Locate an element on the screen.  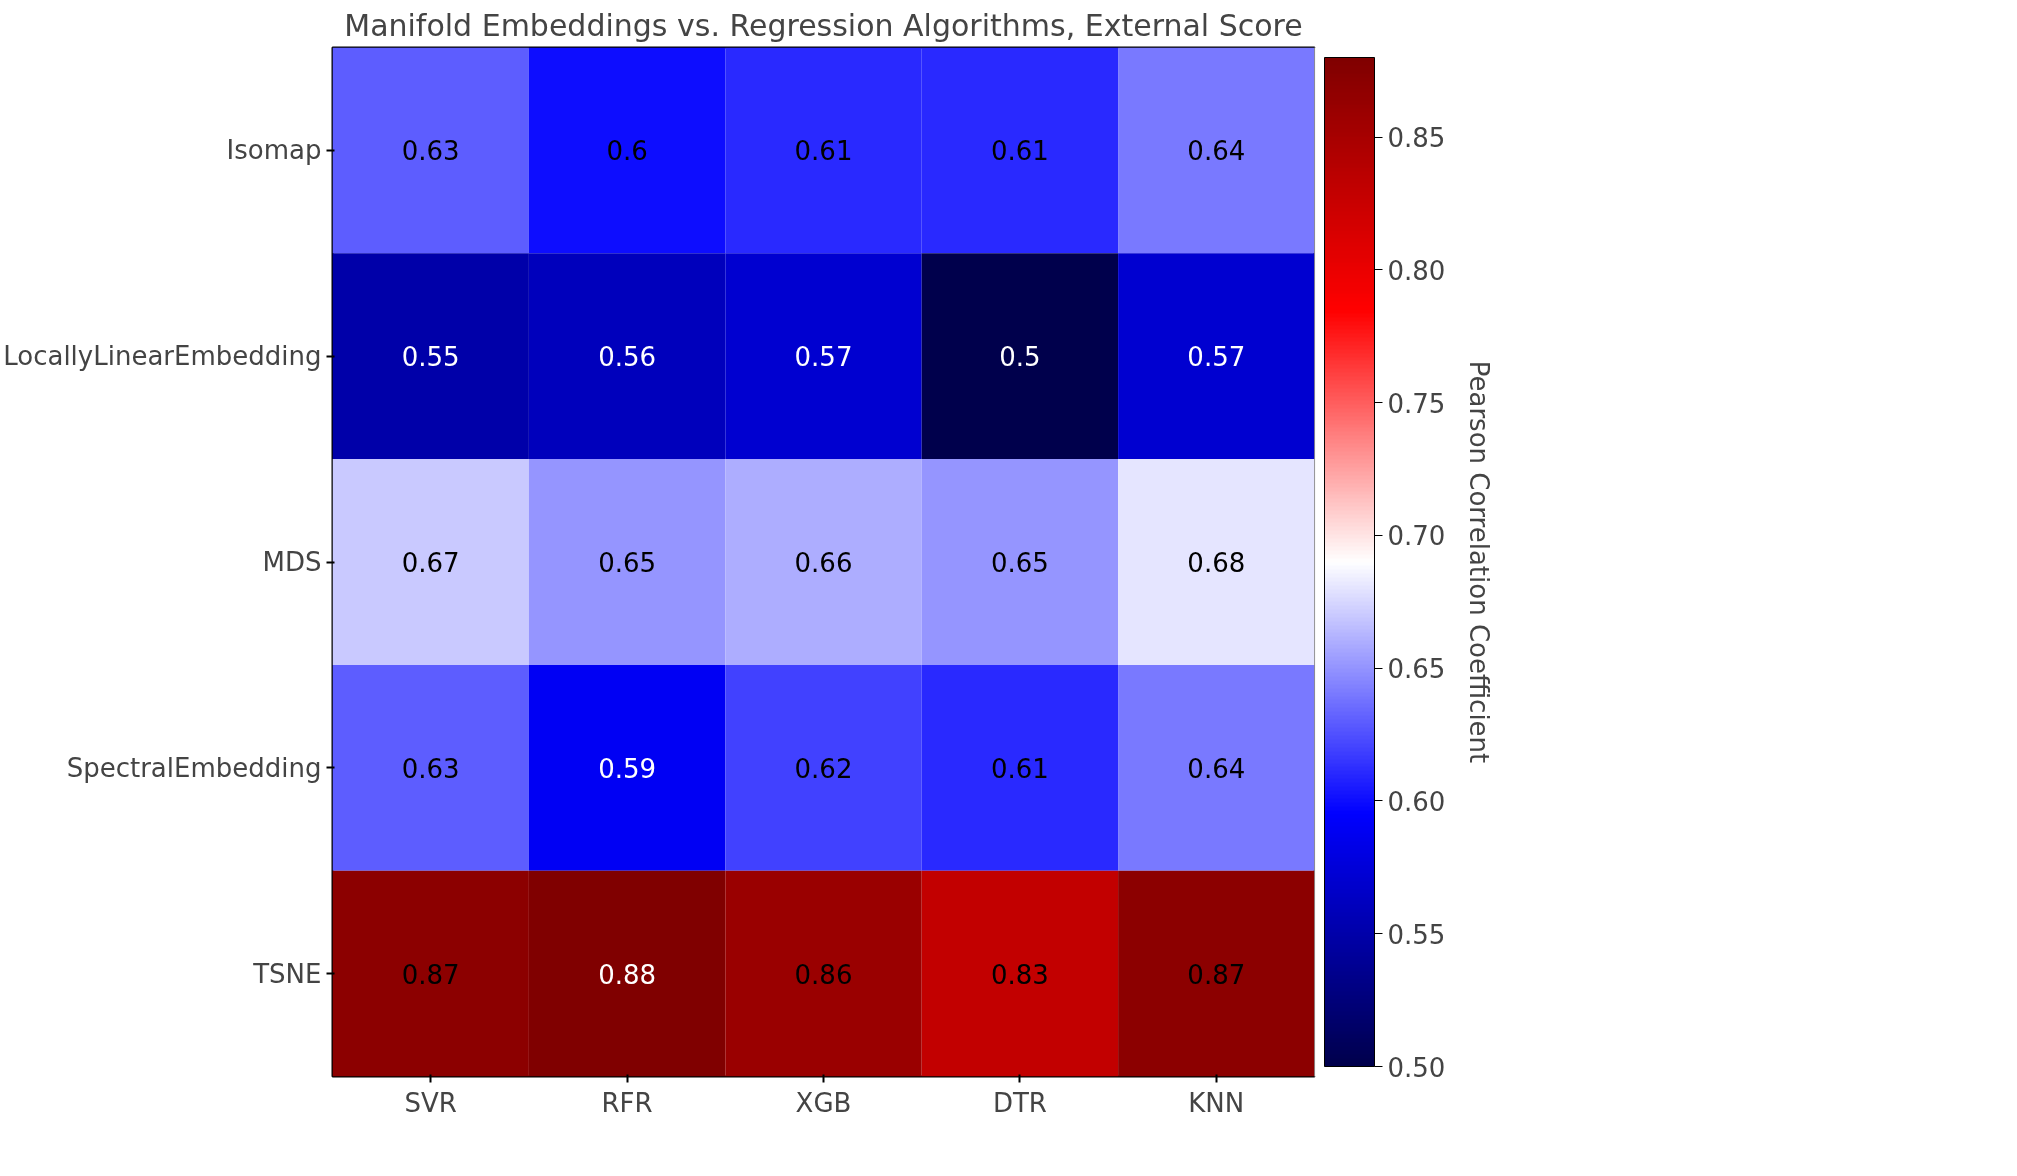
color-bar-title: Pearson Correlation Coefficient is located at coordinates (1478, 562).